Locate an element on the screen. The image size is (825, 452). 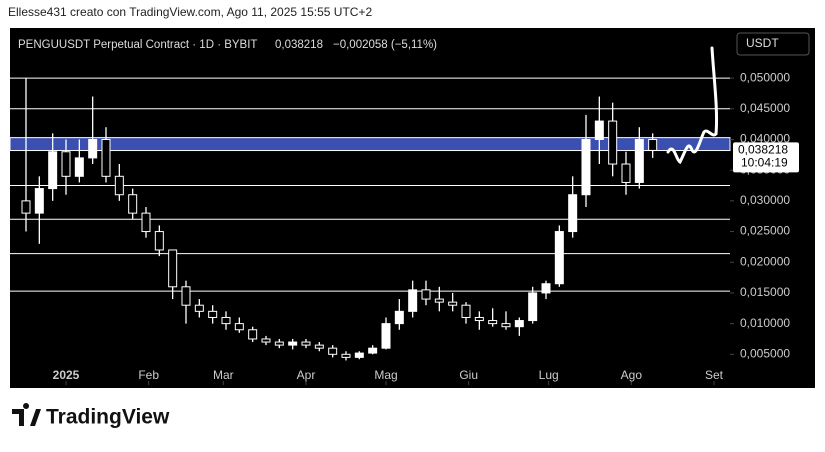
y-tick-label: 0,045000 is located at coordinates (765, 108).